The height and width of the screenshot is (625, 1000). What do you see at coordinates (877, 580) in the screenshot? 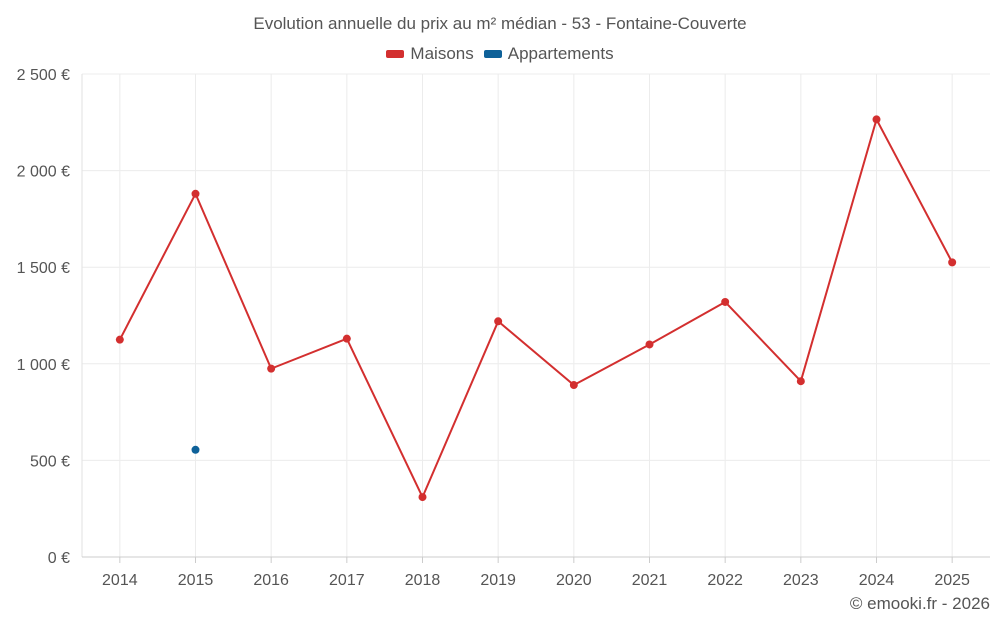
I see `x-tick-label: 2024` at bounding box center [877, 580].